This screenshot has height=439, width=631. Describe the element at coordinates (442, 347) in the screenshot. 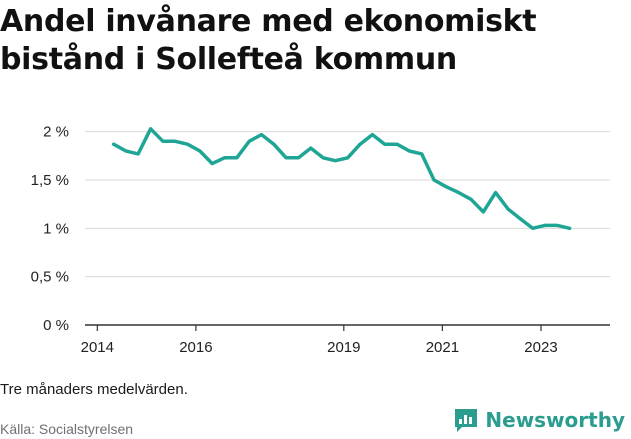

I see `x-tick-label: 2021` at that location.